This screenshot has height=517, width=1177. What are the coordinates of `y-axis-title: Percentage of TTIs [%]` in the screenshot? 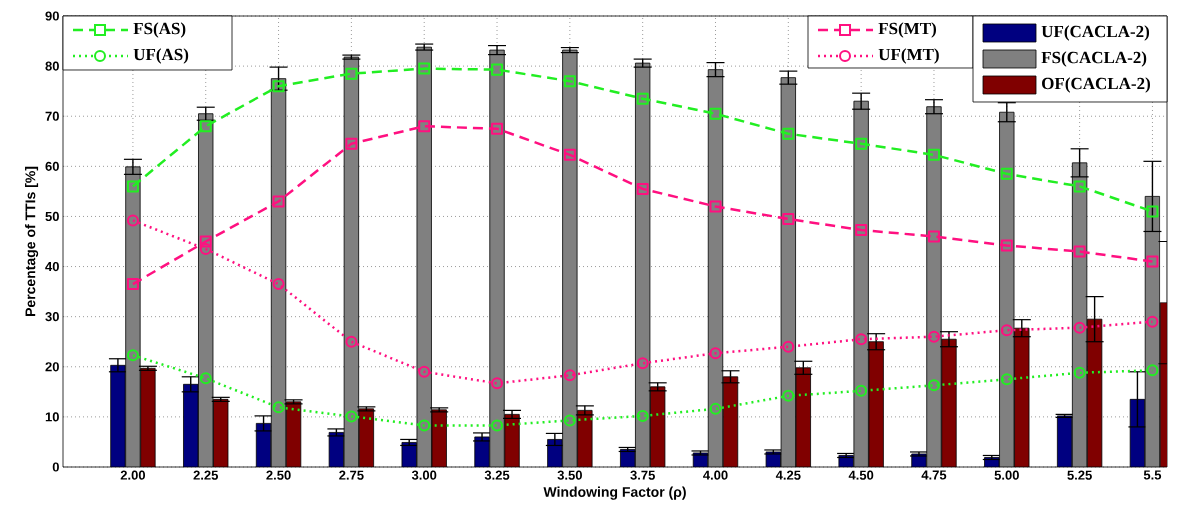 It's located at (32, 241).